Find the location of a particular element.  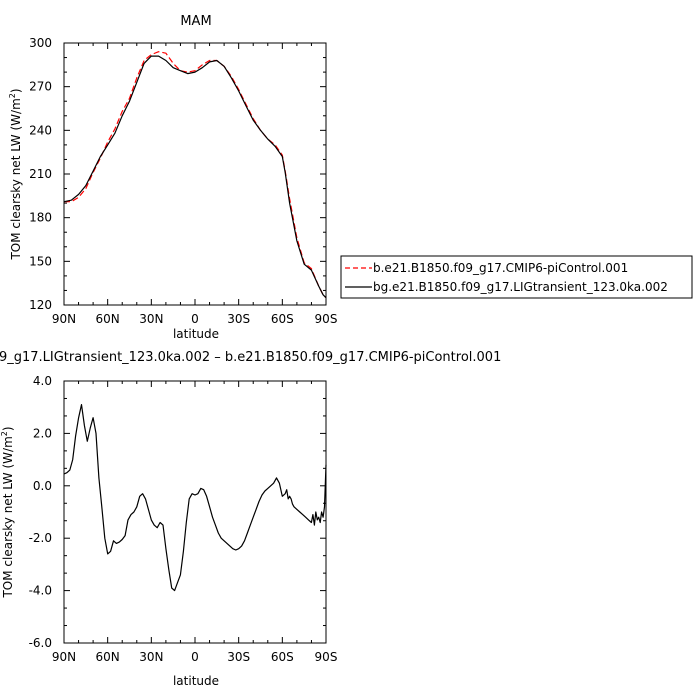

legend-box is located at coordinates (516, 277).